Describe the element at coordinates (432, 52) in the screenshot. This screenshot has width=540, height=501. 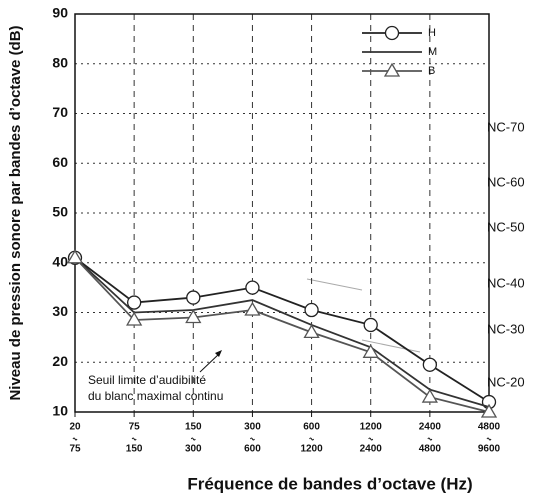
I see `legend-label: M` at that location.